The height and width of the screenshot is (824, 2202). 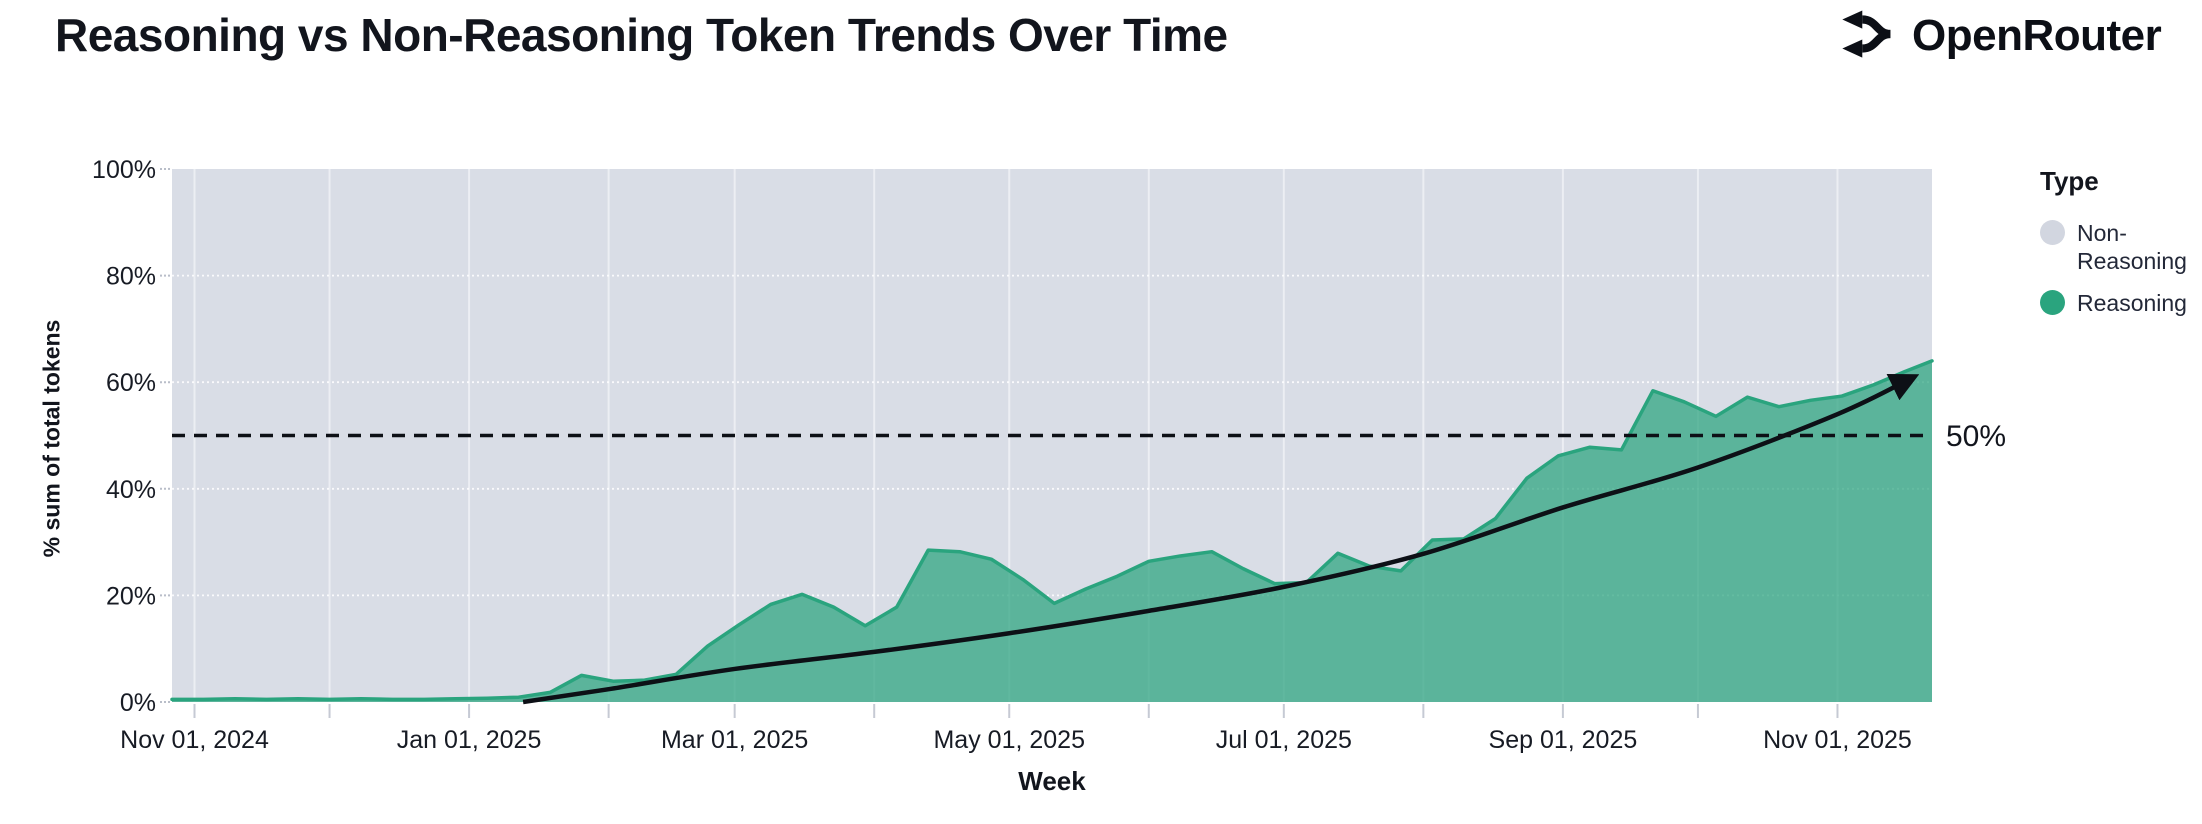 I want to click on y-tick-label: 0%, so click(x=138, y=703).